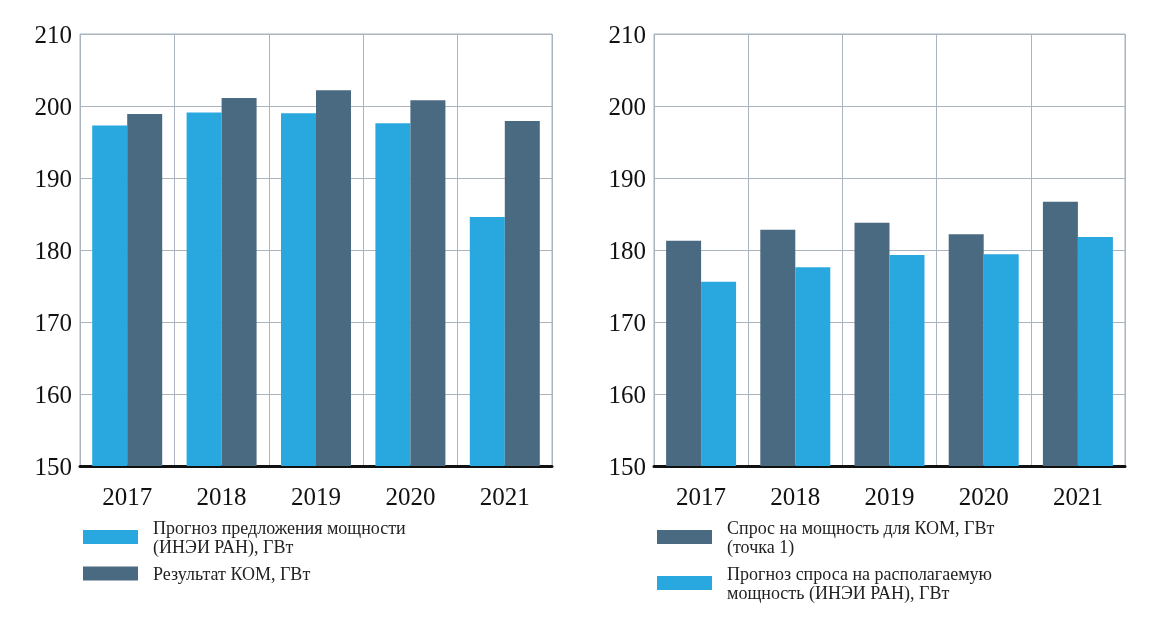  What do you see at coordinates (861, 537) in the screenshot?
I see `legend-label: Спрос на мощность для КОМ, ГВт (точка 1)` at bounding box center [861, 537].